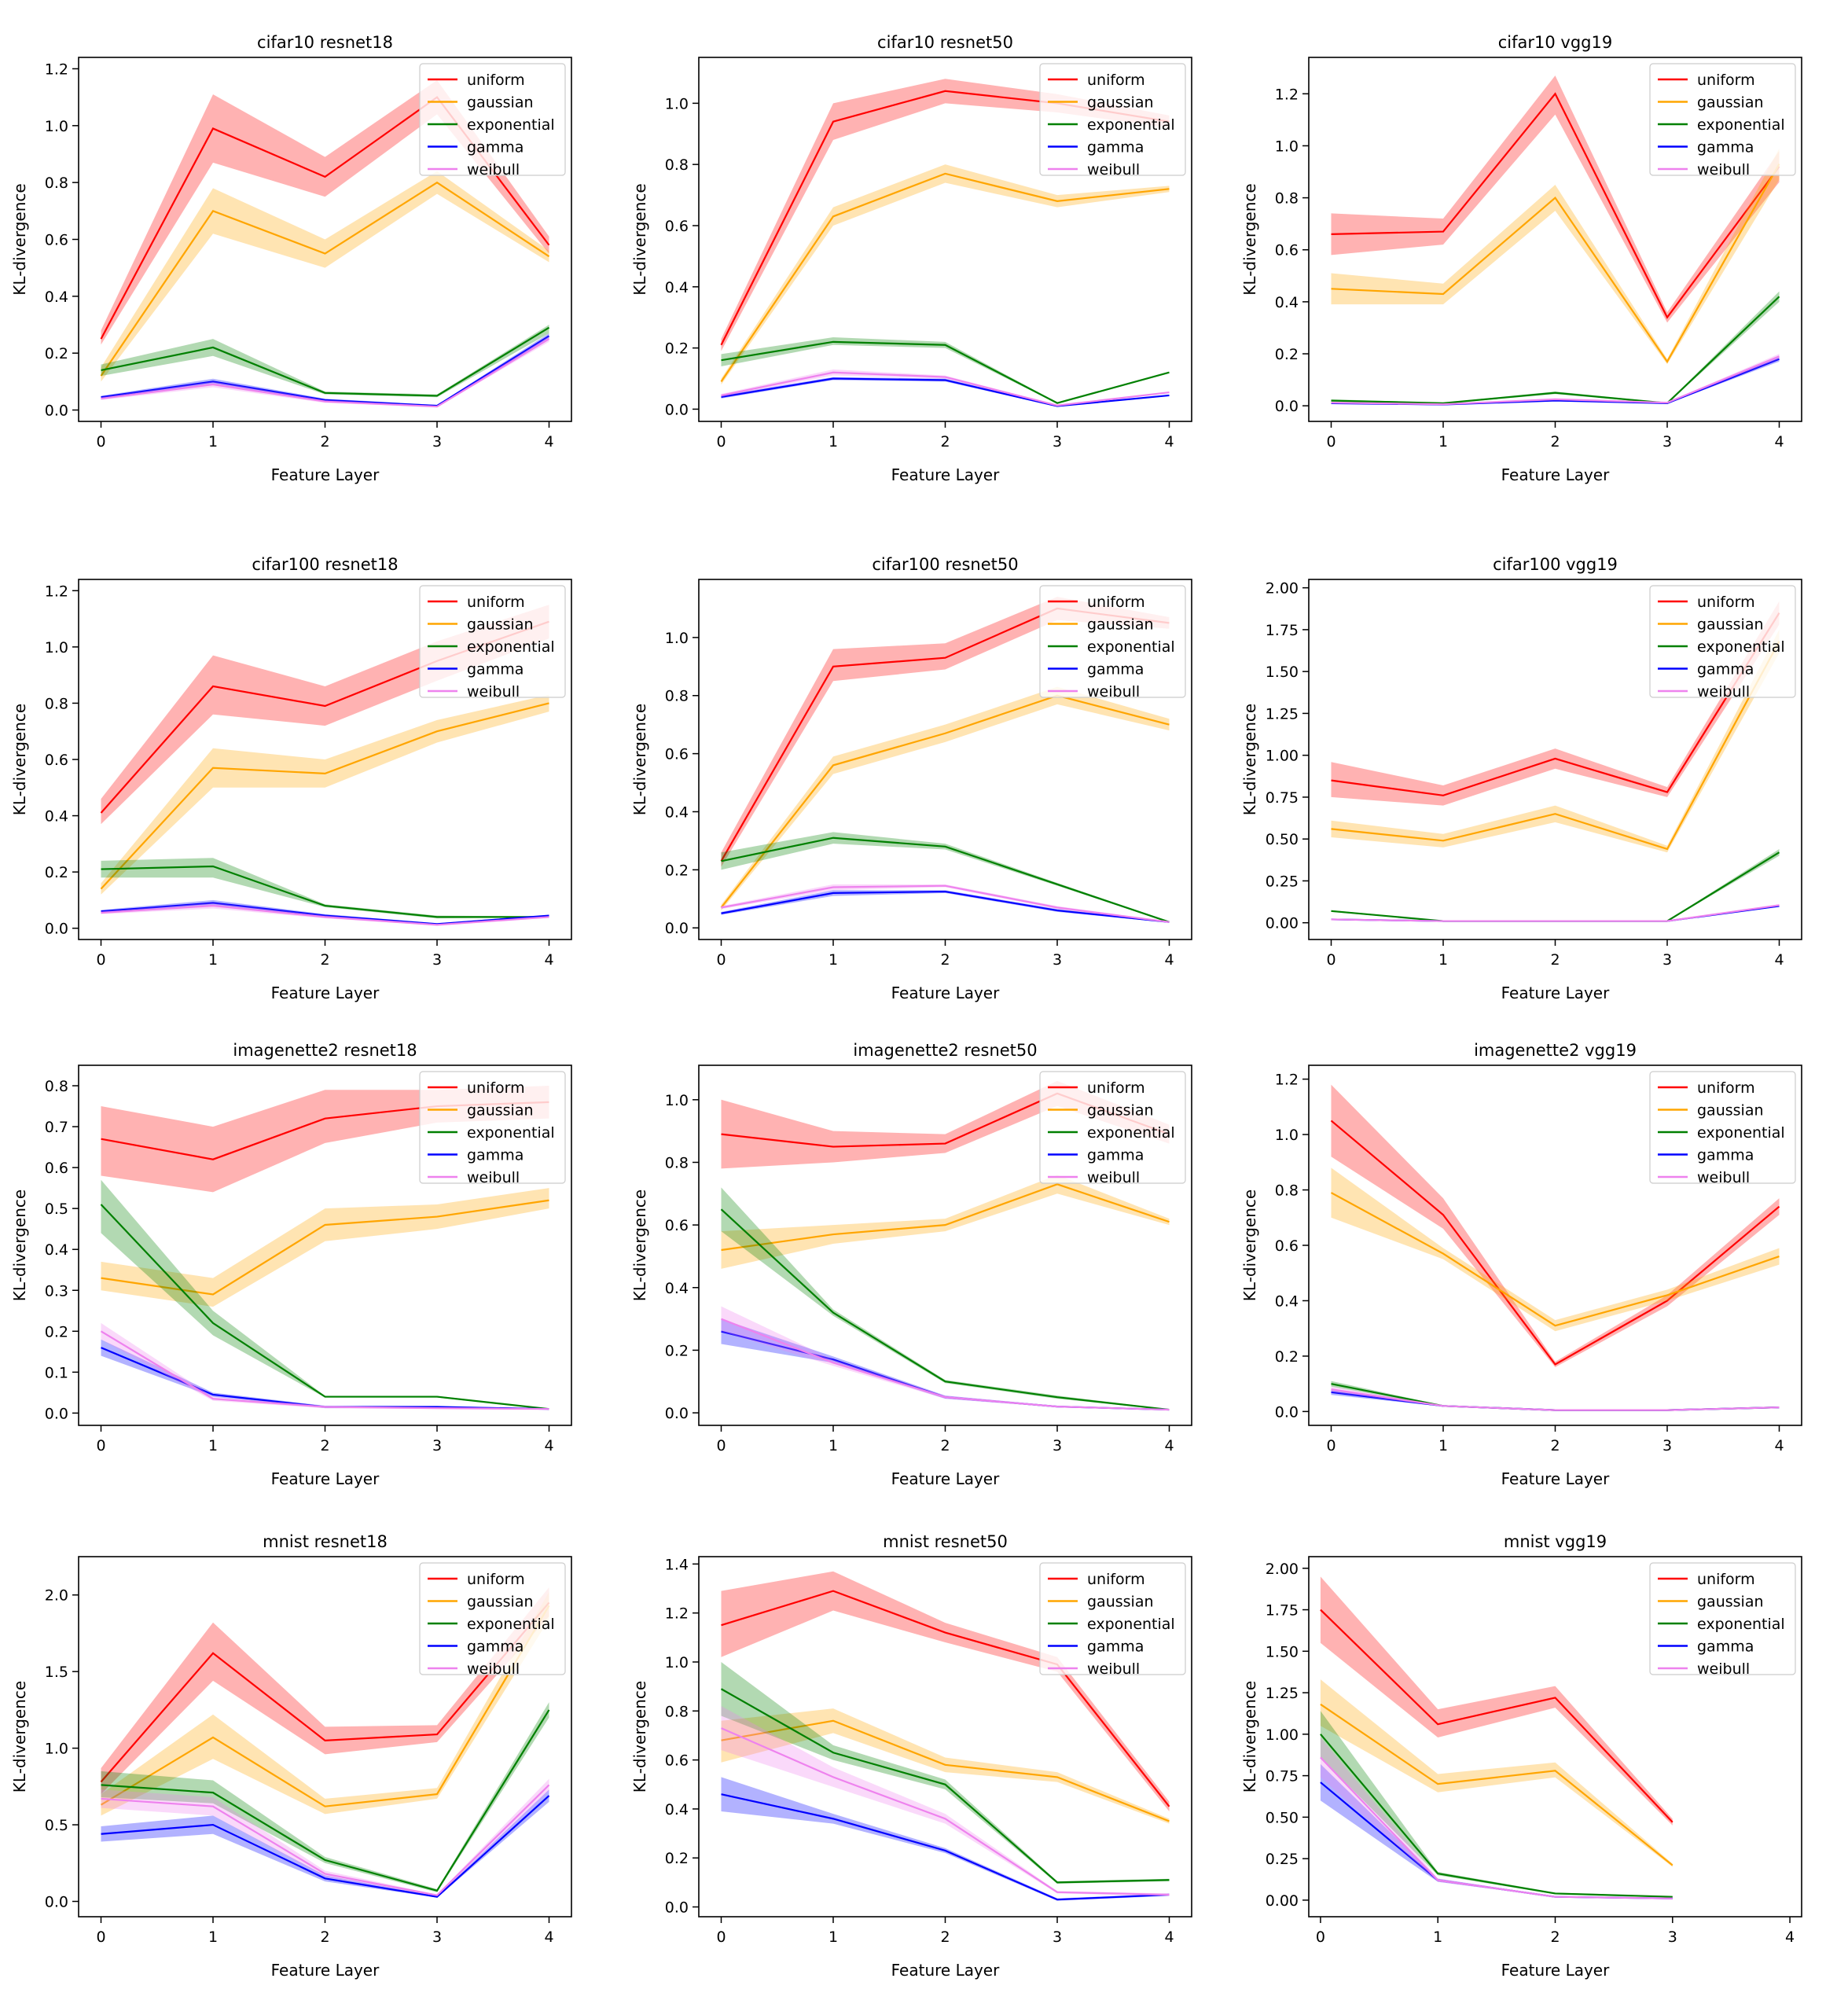  I want to click on y-tick-label: 1.00, so click(1282, 756).